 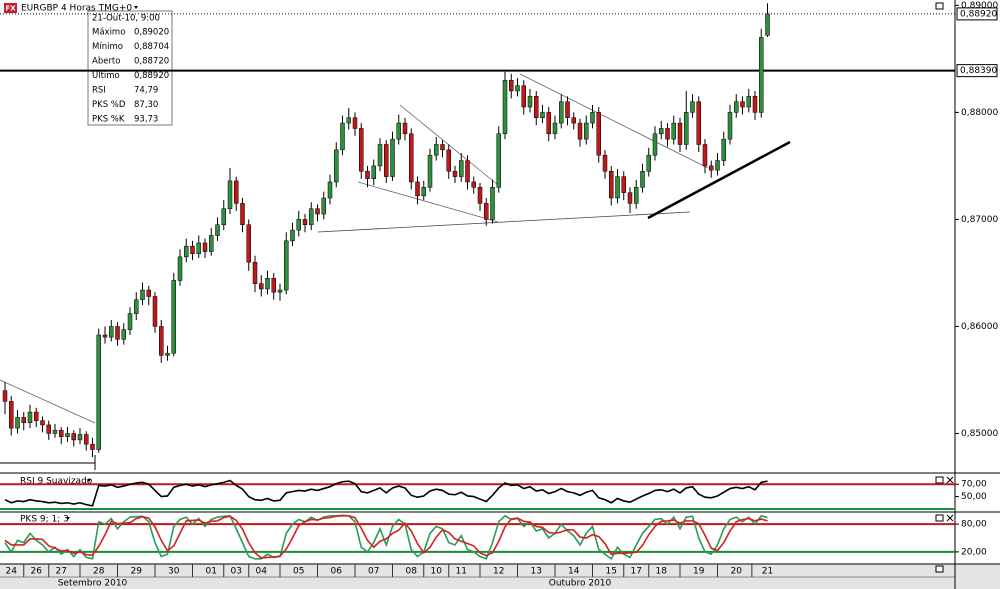 I want to click on indicator-line, so click(x=386, y=493).